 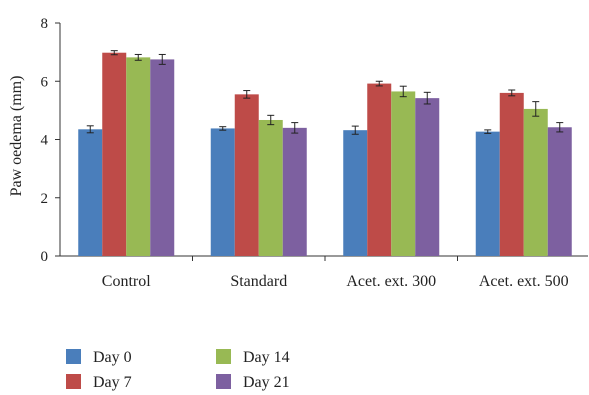 I want to click on chart-legend: Day 0 Day 7 Day 14 Day 21, so click(x=178, y=370).